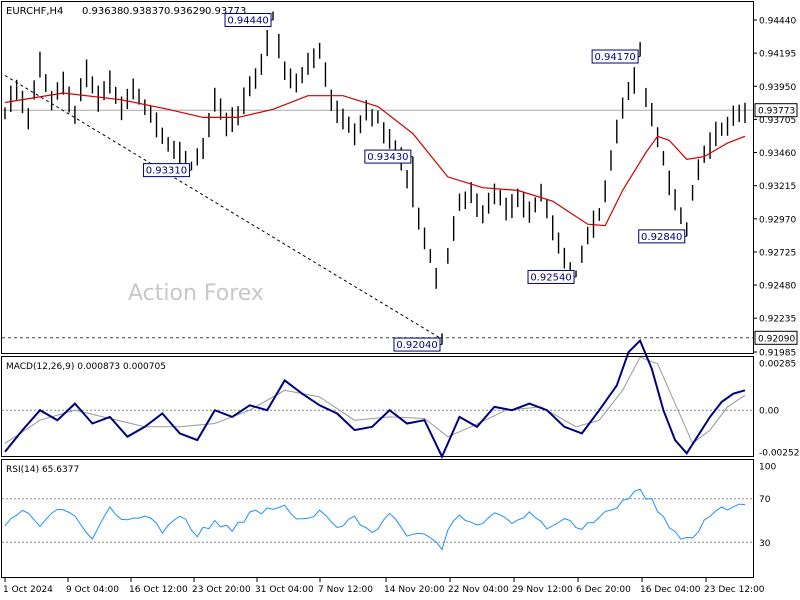 This screenshot has width=800, height=600. What do you see at coordinates (777, 320) in the screenshot?
I see `price-axis-label: 0.92235` at bounding box center [777, 320].